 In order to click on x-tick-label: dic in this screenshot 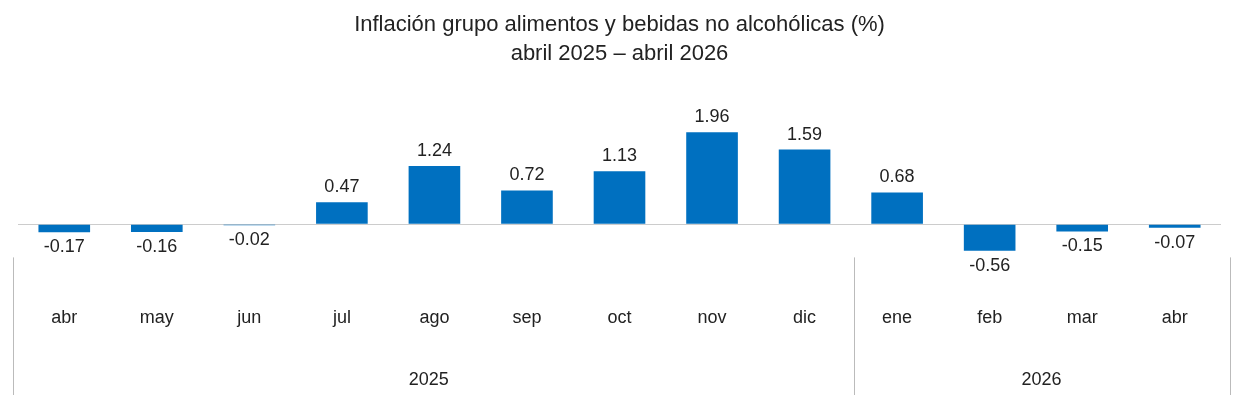, I will do `click(805, 317)`.